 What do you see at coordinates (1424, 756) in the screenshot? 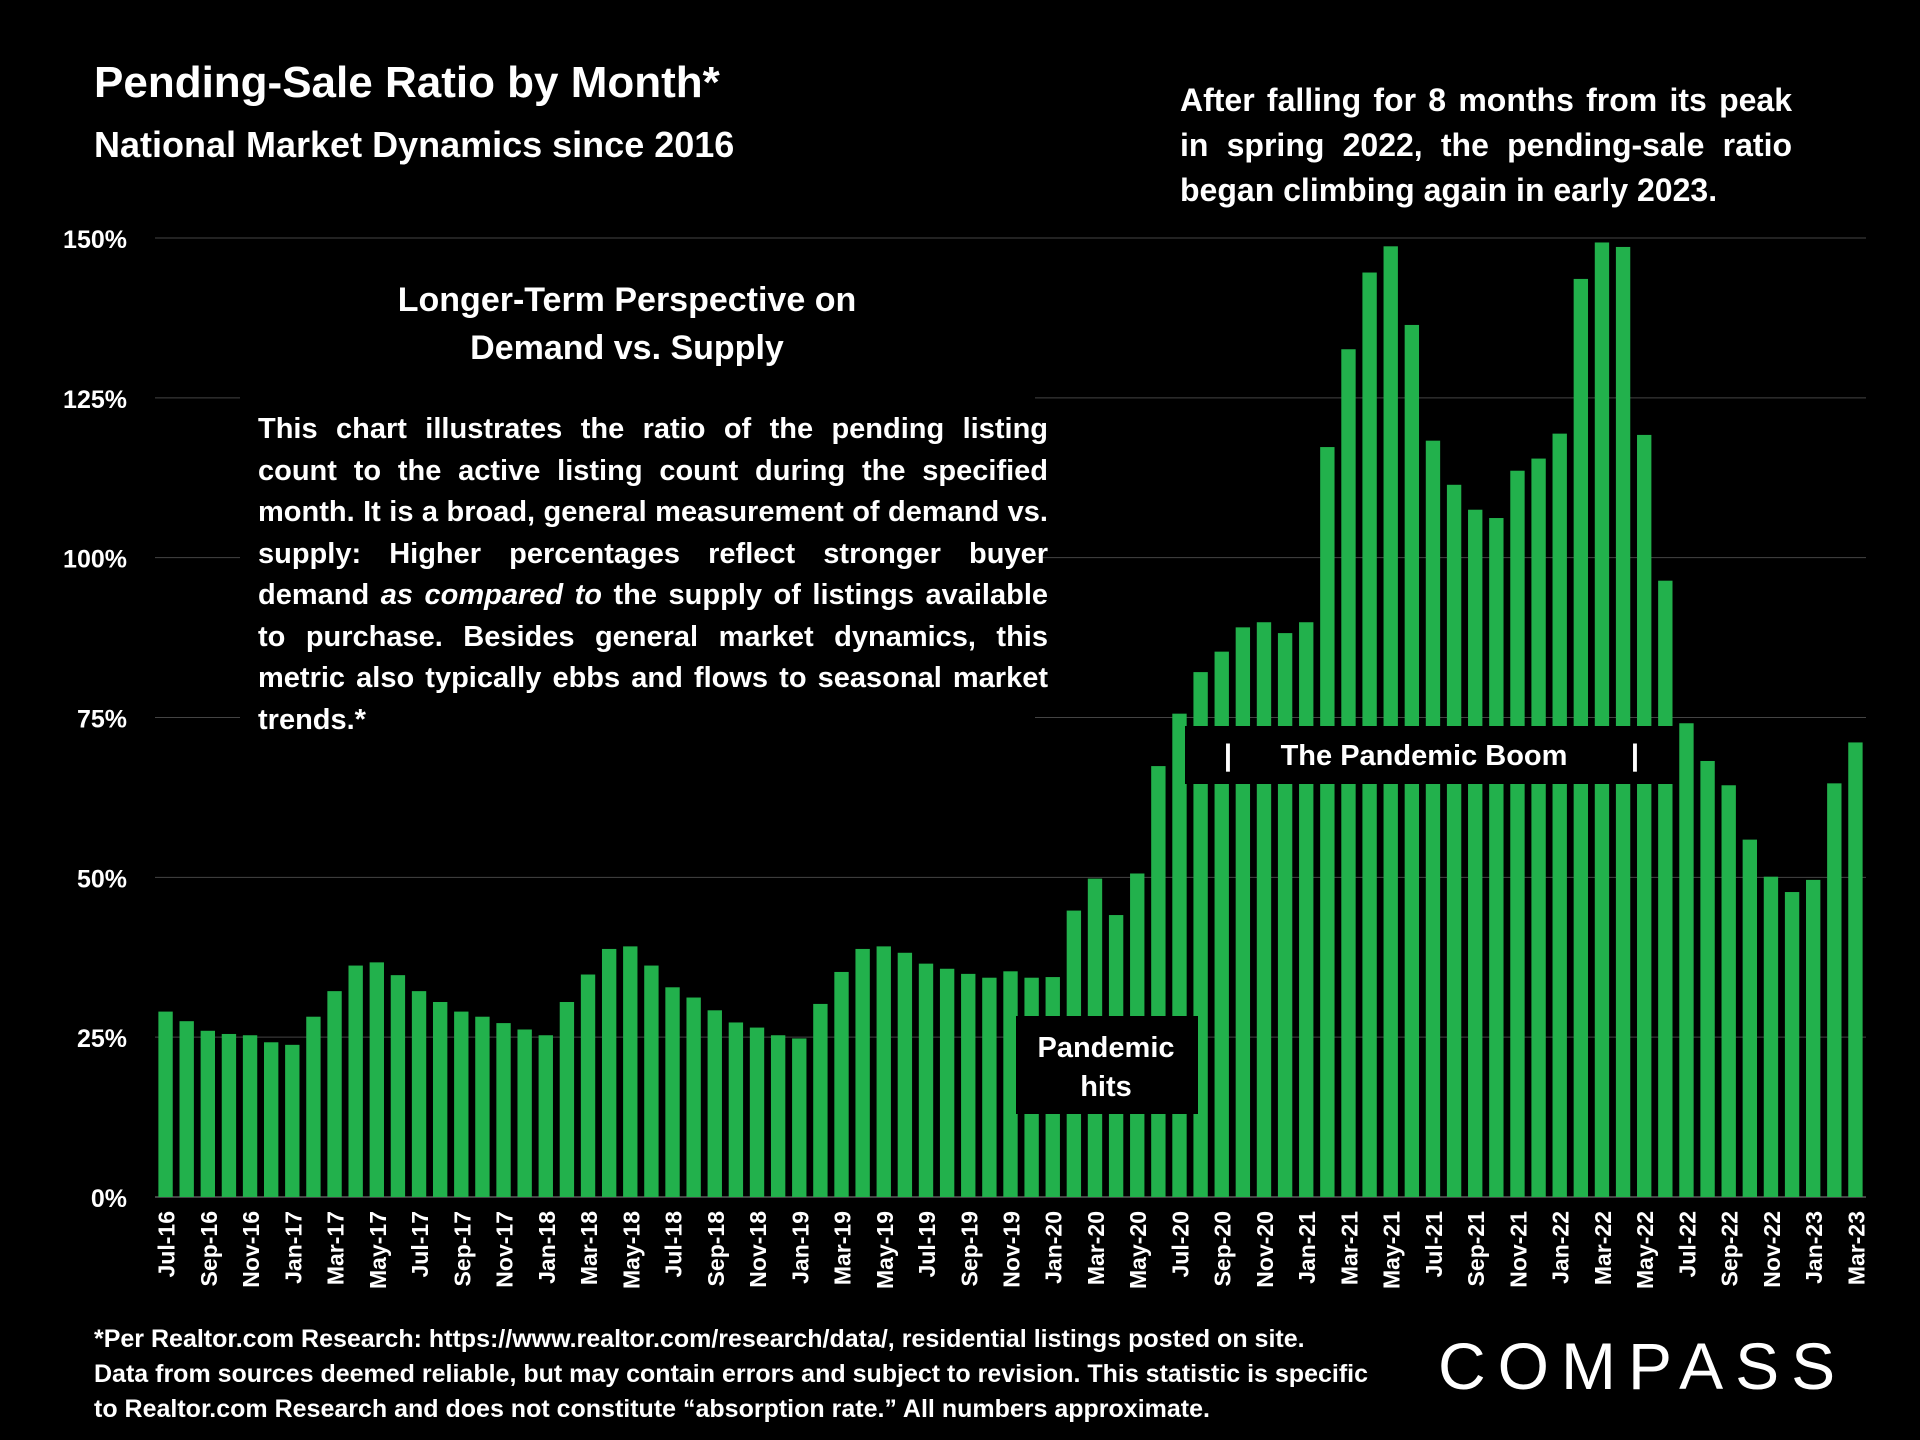
I see `pandemic-boom-label: The Pandemic Boom` at bounding box center [1424, 756].